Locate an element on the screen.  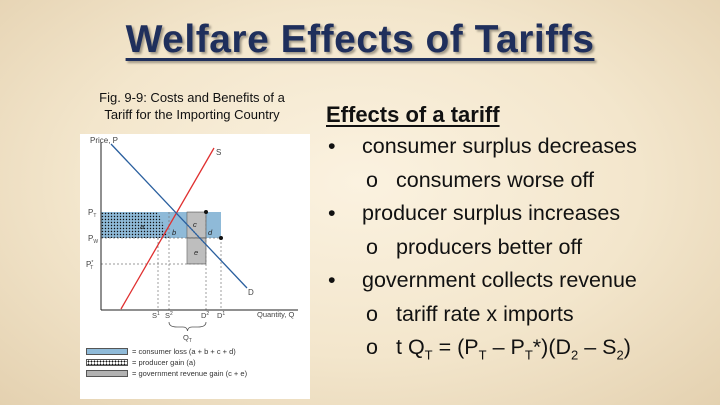
imports-bracket is located at coordinates (187, 326).